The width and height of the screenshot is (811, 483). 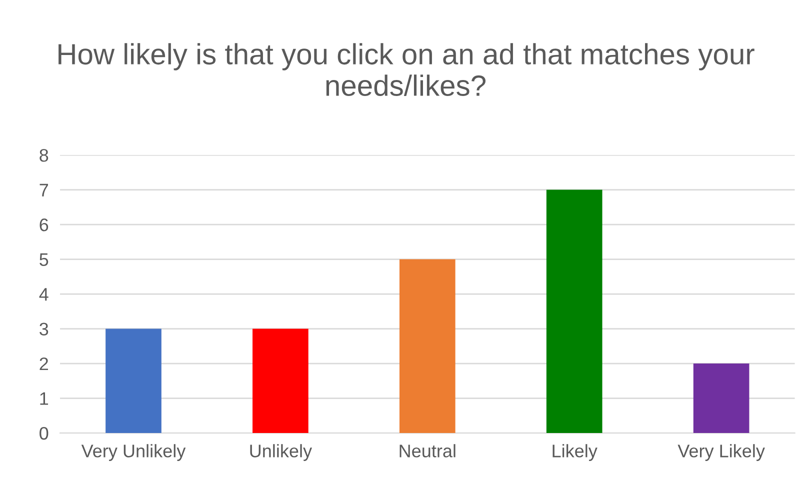 What do you see at coordinates (44, 225) in the screenshot?
I see `y-tick-label: 6` at bounding box center [44, 225].